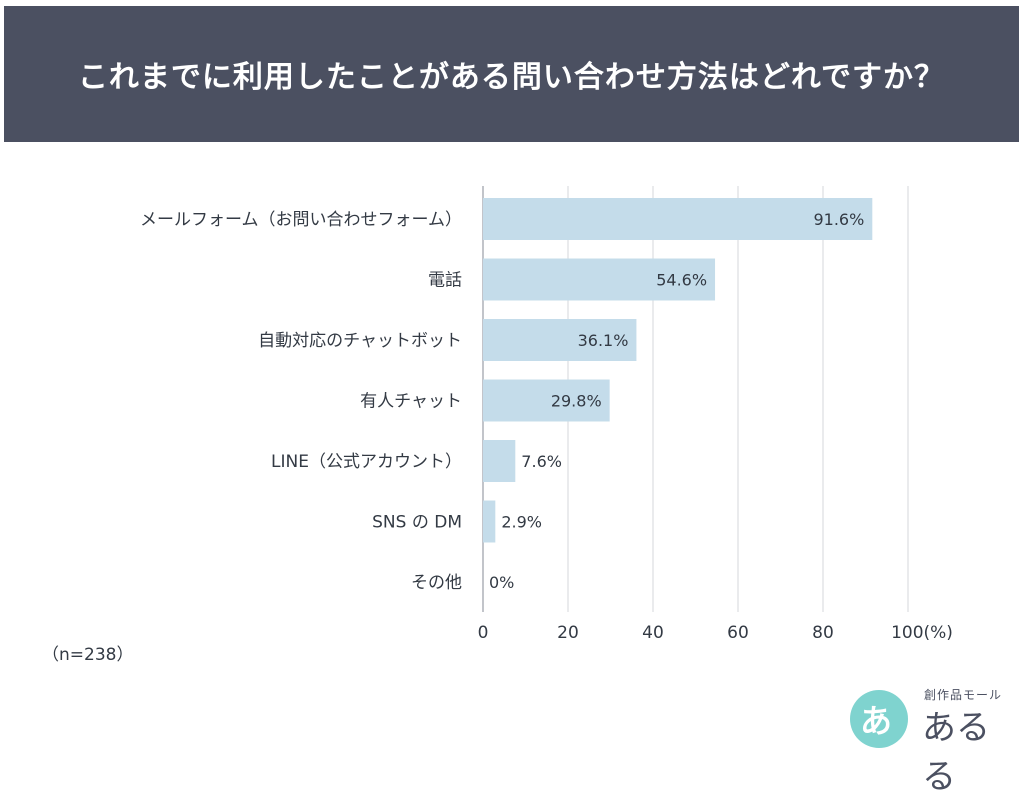 The image size is (1025, 798). Describe the element at coordinates (956, 752) in the screenshot. I see `logo-name: あるる` at that location.